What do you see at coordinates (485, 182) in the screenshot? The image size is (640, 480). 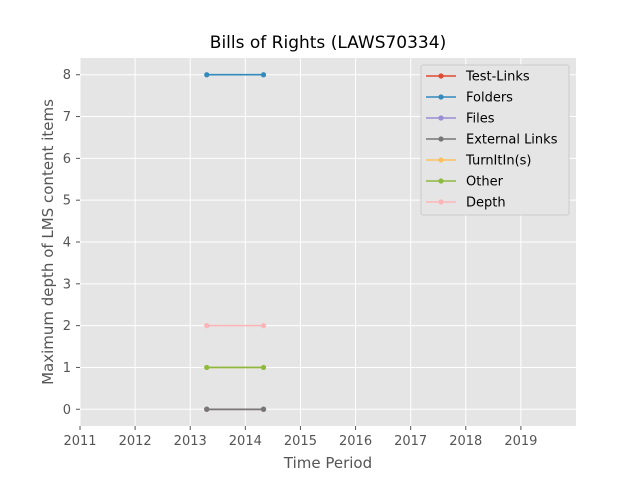 I see `legend-label: Other` at bounding box center [485, 182].